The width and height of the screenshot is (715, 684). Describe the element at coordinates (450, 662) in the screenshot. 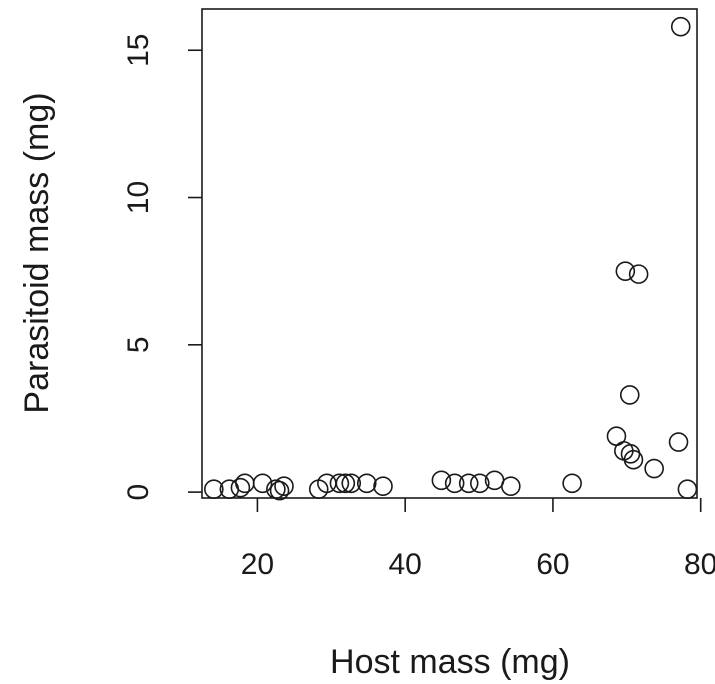

I see `x-axis-label: Host mass (mg)` at that location.